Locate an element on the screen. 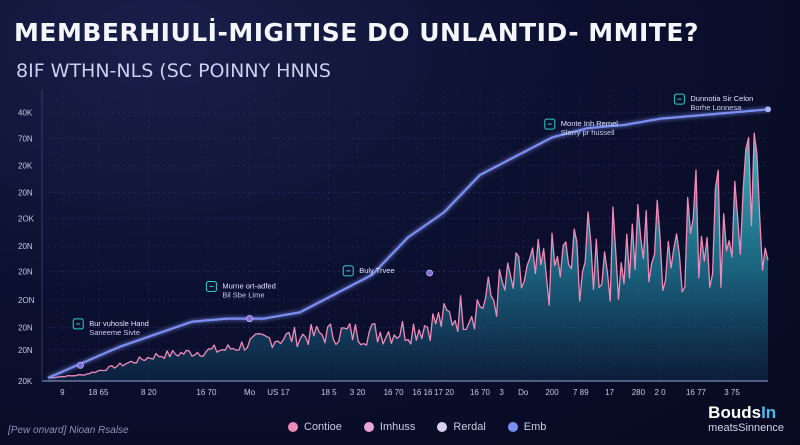  x-tick-label: Mo is located at coordinates (250, 392).